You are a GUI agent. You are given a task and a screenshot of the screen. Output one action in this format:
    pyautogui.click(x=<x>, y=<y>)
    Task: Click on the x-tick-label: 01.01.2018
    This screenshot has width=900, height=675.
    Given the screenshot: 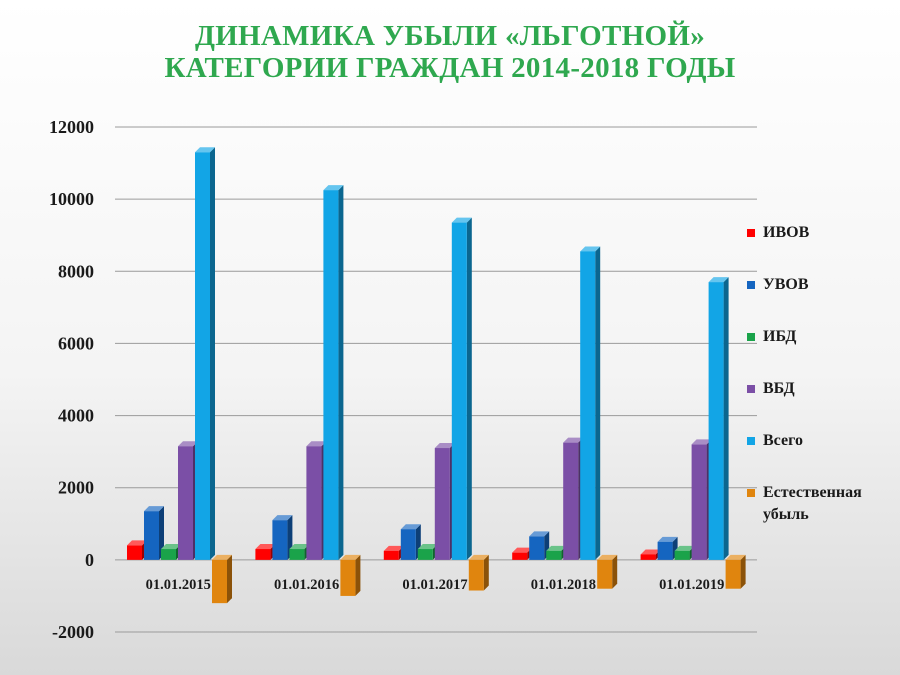 What is the action you would take?
    pyautogui.click(x=563, y=585)
    